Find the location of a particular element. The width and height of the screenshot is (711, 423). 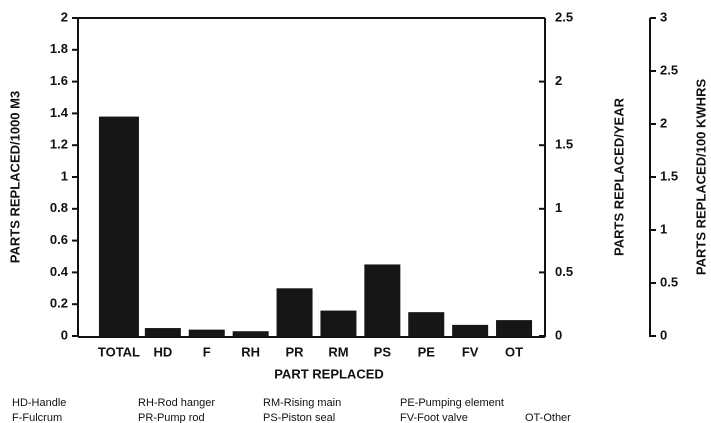

legend-note: PS-Piston seal is located at coordinates (299, 417).